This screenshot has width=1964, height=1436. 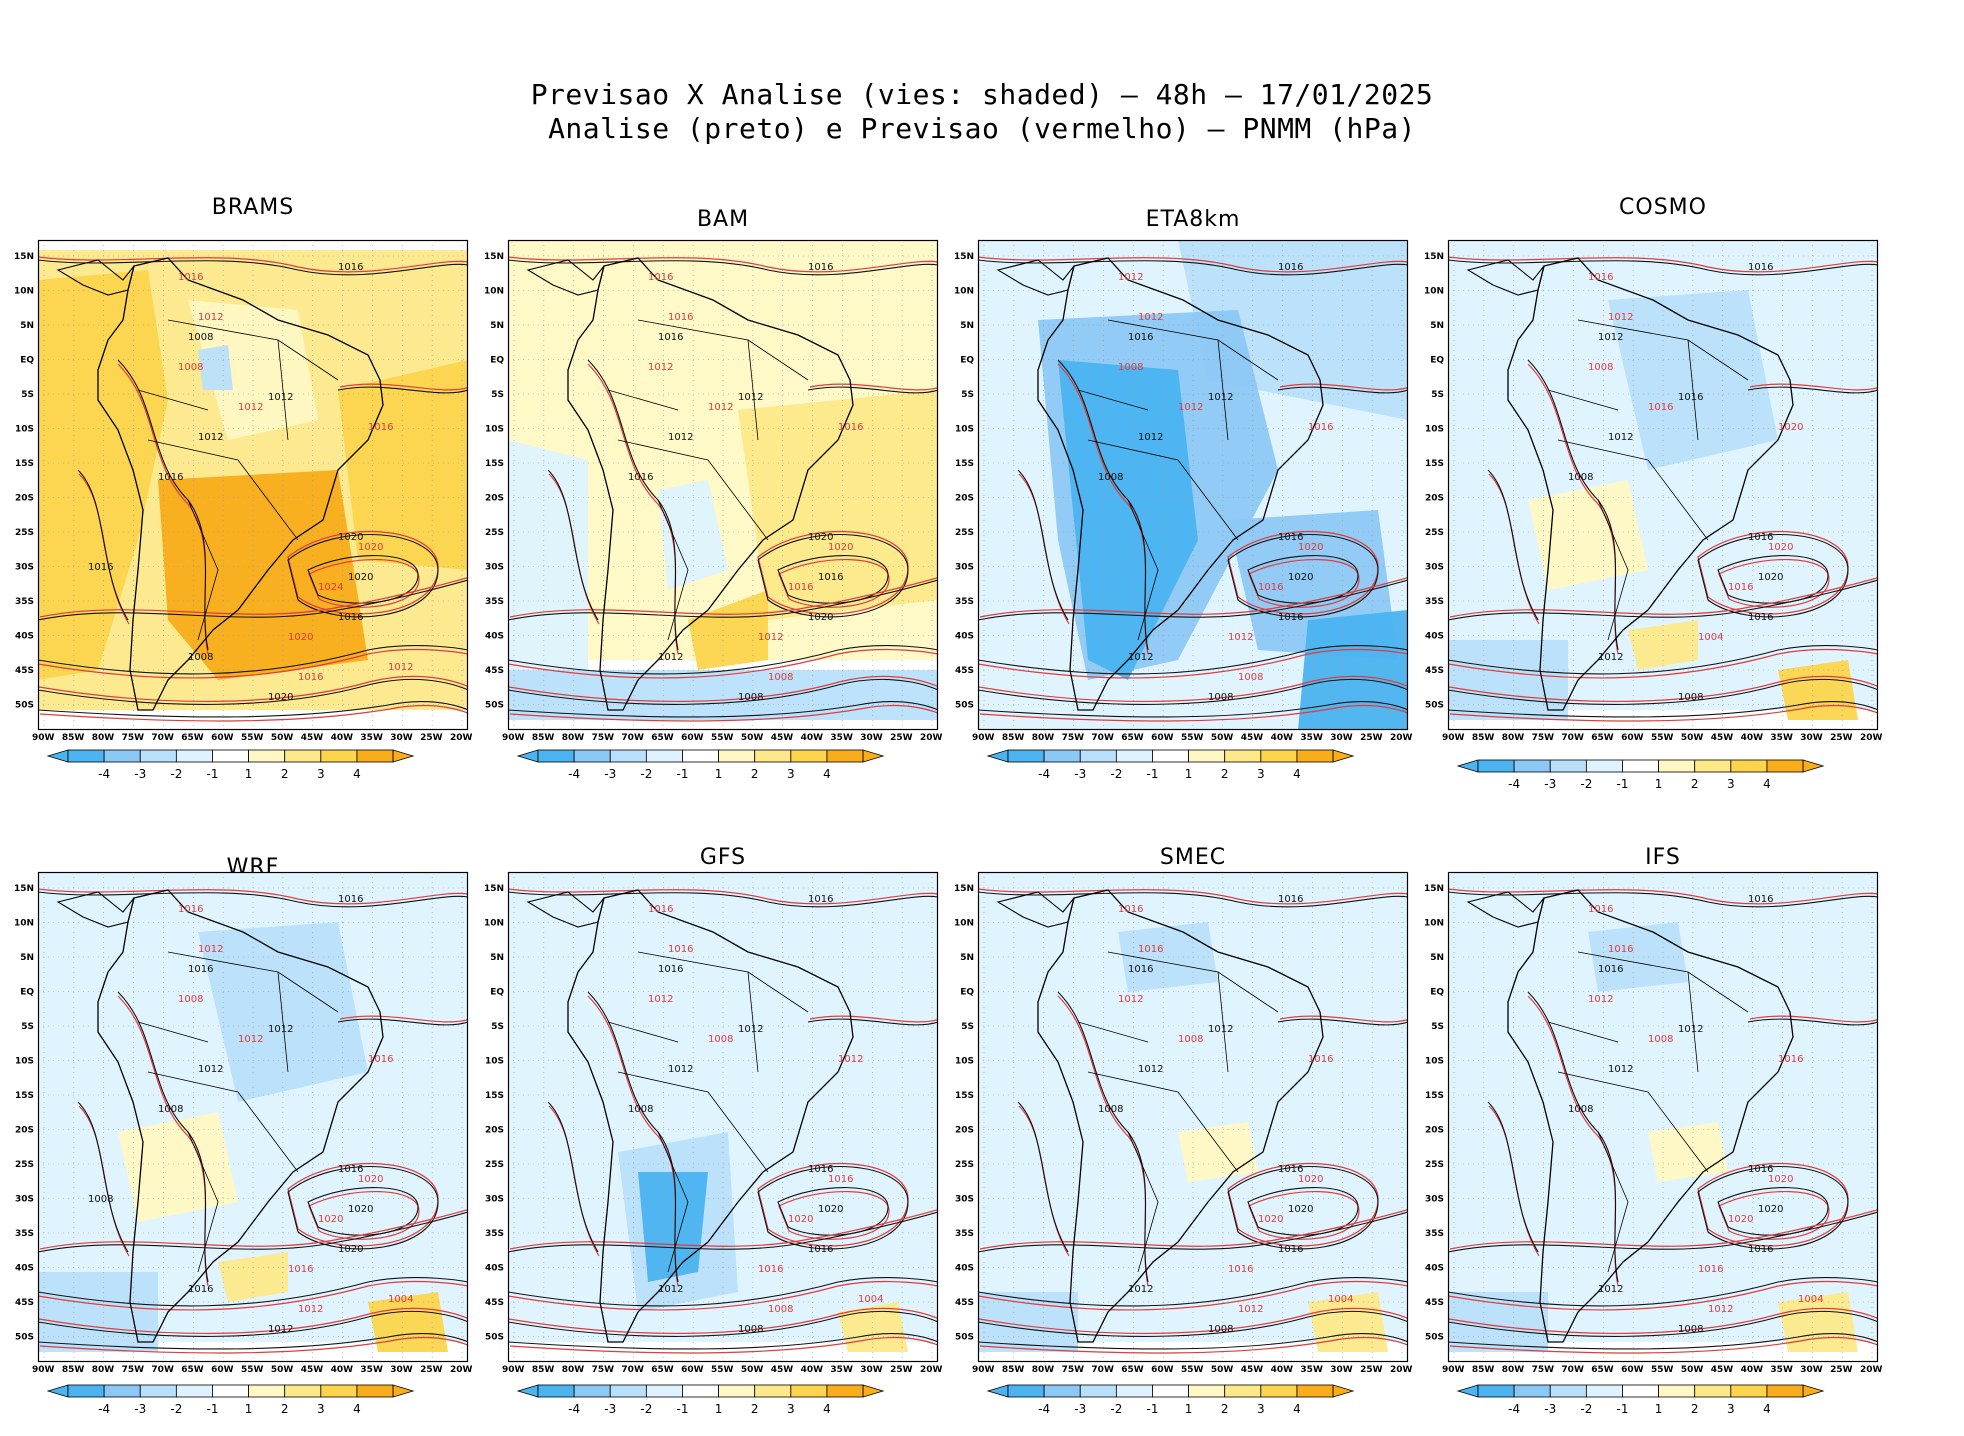 What do you see at coordinates (1434, 257) in the screenshot?
I see `lat-tick-label: 15N` at bounding box center [1434, 257].